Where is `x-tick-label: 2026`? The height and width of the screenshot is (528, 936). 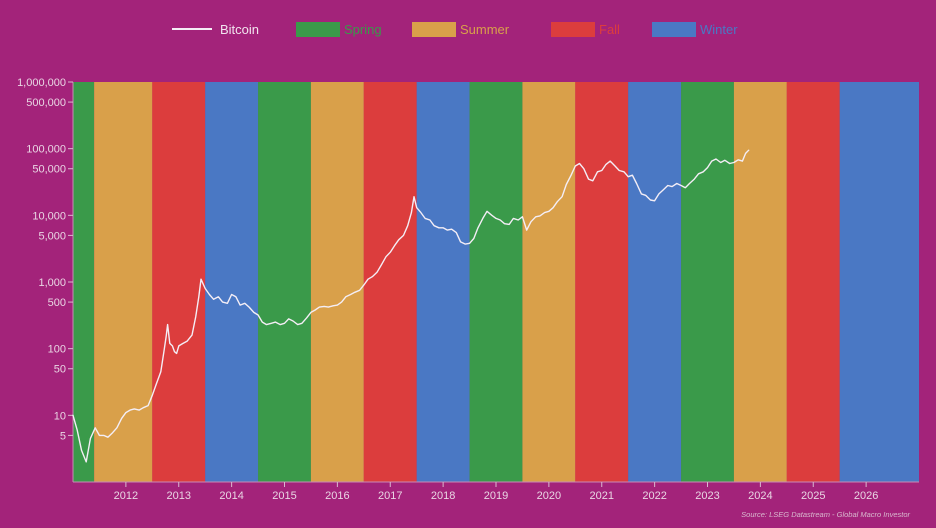
x-tick-label: 2026 is located at coordinates (866, 496).